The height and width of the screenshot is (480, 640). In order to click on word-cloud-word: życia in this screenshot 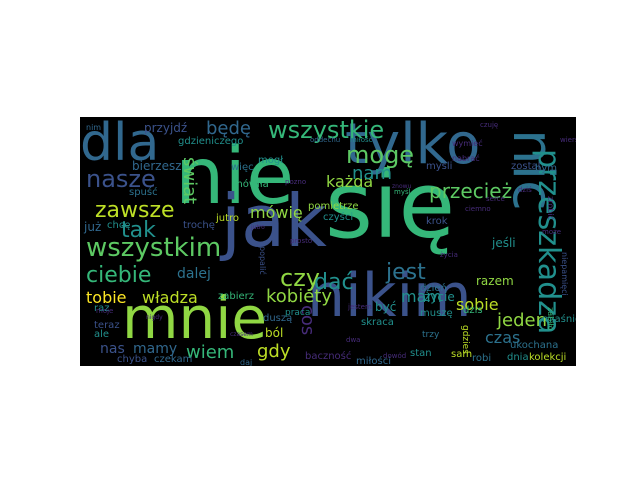, I will do `click(449, 255)`.